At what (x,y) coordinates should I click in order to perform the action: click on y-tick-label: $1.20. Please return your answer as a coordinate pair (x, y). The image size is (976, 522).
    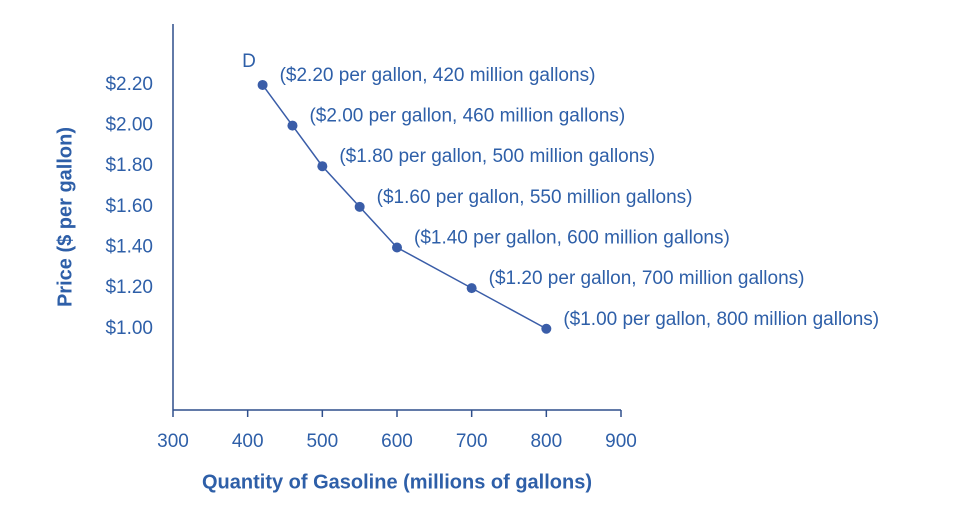
    Looking at the image, I should click on (129, 287).